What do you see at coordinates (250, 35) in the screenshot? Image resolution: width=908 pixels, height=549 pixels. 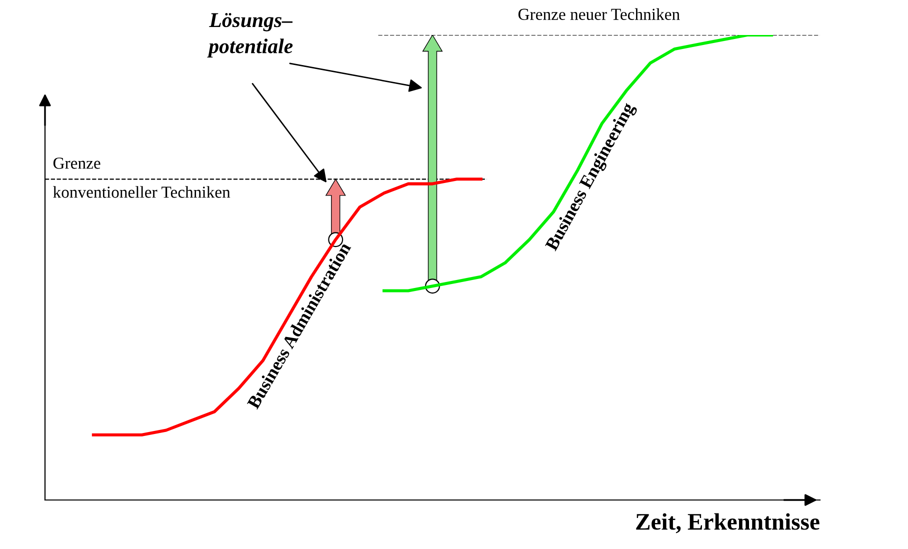 I see `annotation: Lösungs– potentiale` at bounding box center [250, 35].